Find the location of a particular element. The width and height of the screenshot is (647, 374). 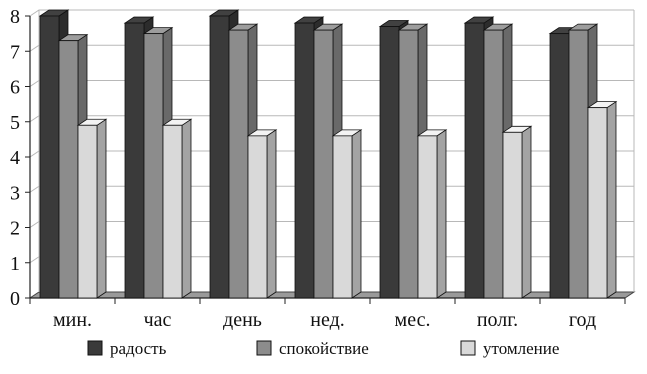

x-category-label: полг. is located at coordinates (497, 320).